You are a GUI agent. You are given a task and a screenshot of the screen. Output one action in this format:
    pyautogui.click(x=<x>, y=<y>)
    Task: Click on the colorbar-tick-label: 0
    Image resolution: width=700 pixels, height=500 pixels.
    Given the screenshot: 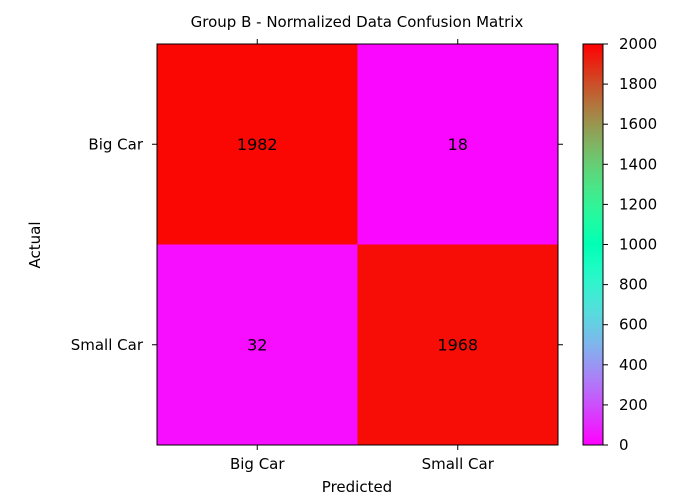 What is the action you would take?
    pyautogui.click(x=624, y=445)
    